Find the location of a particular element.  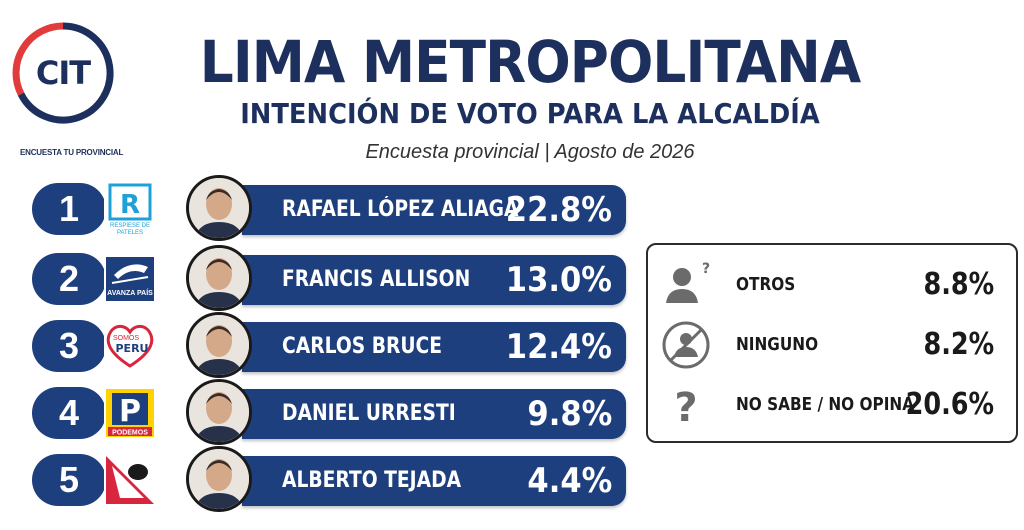

candidate-row: 4 P PODEMOS DANIEL URRESTI 9.8% is located at coordinates (329, 412).